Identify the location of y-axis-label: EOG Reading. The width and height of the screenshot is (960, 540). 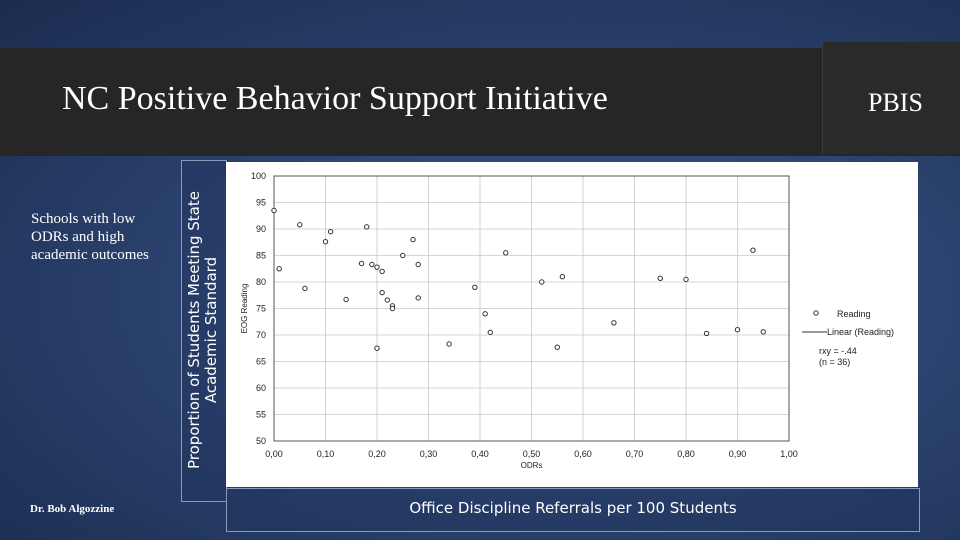
(244, 309).